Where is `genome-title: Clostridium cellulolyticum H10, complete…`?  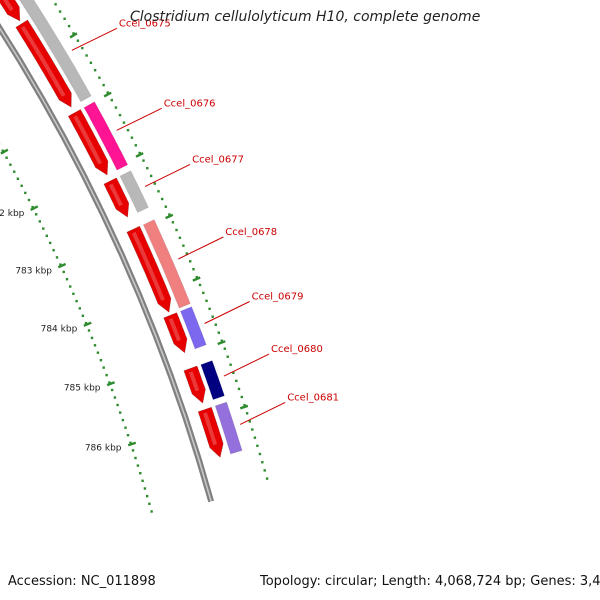
genome-title: Clostridium cellulolyticum H10, complete… is located at coordinates (305, 17).